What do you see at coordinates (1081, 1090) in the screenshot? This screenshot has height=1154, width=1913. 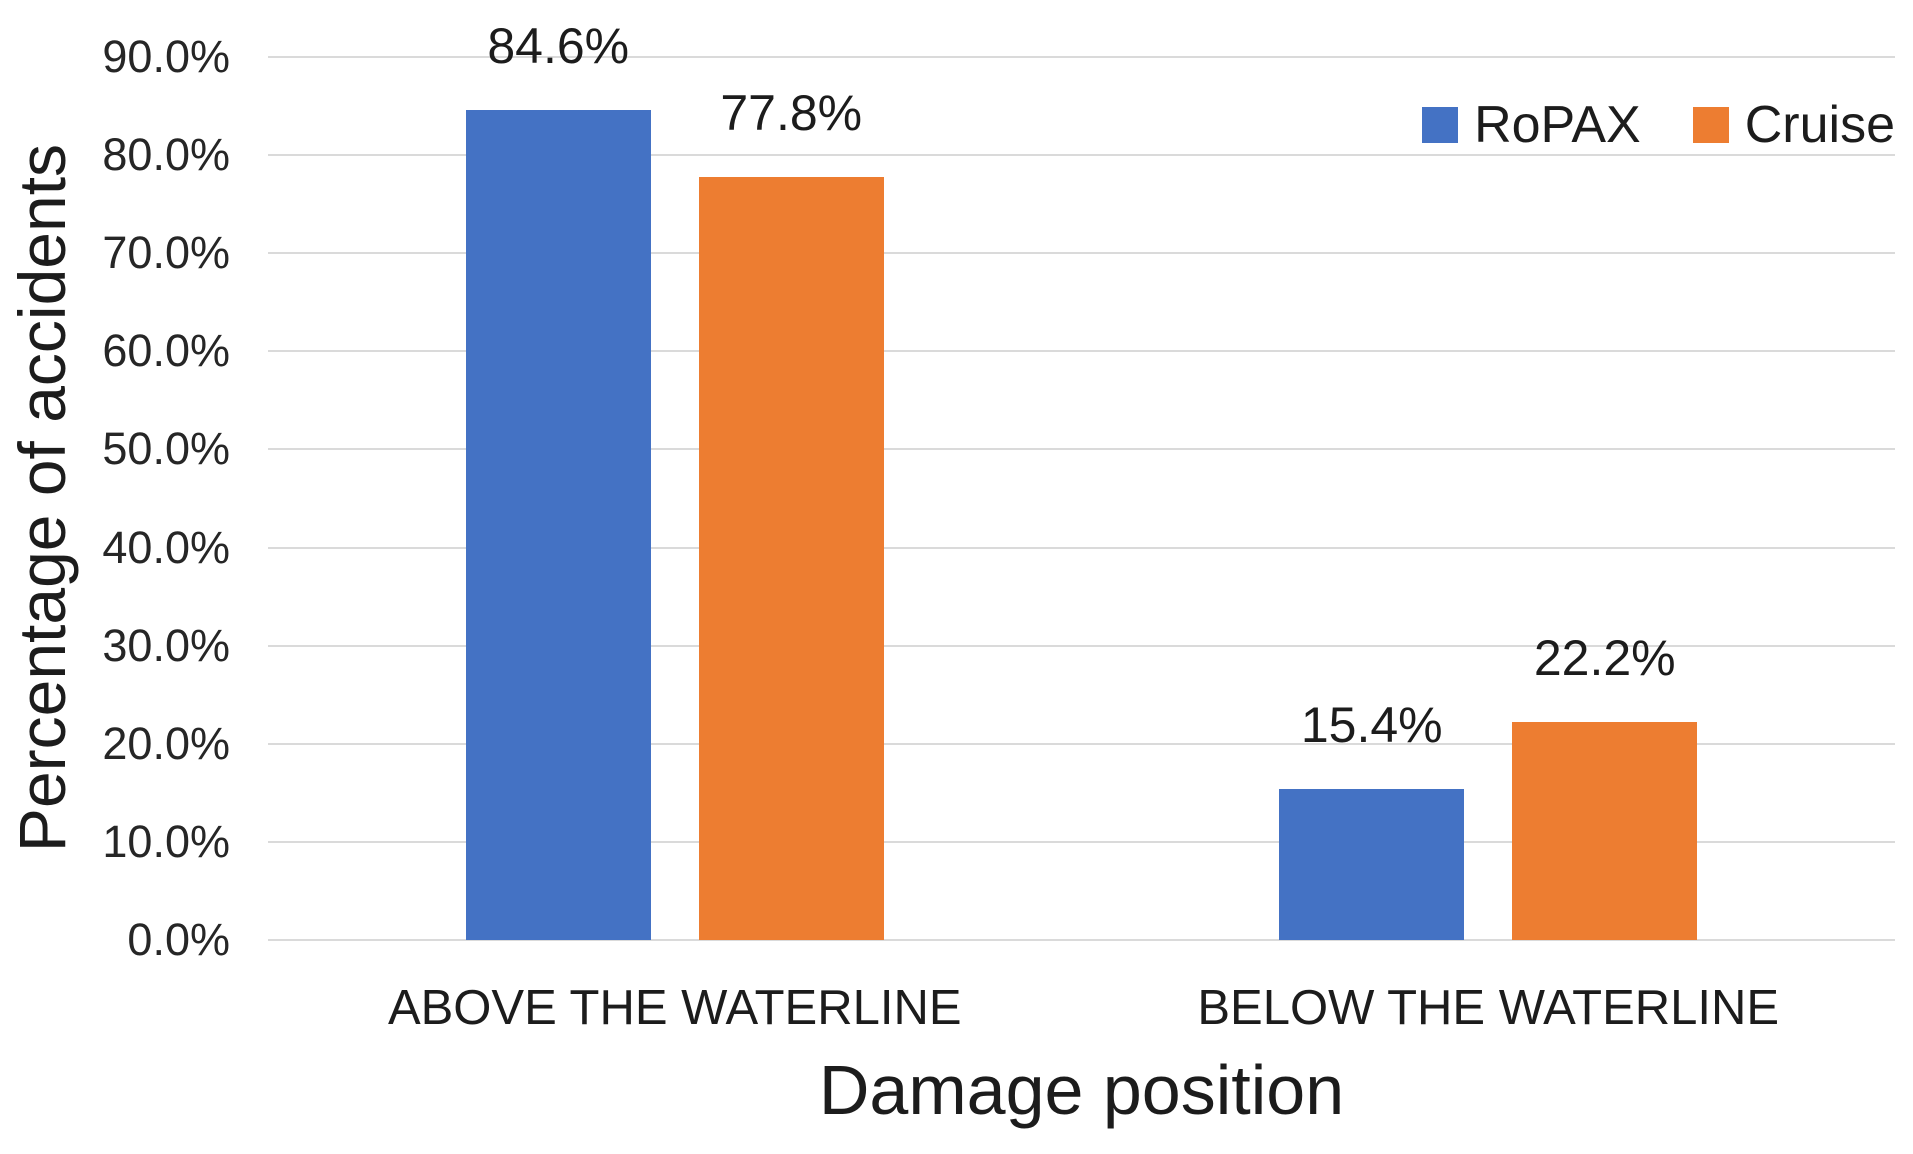 I see `x-axis-title: Damage position` at bounding box center [1081, 1090].